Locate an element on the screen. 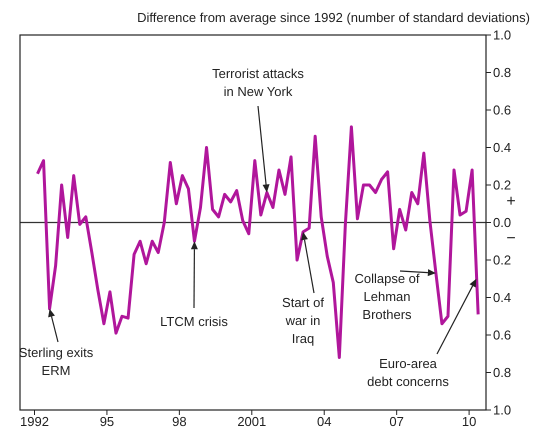 The image size is (534, 432). annotation: Start of war in Iraq is located at coordinates (303, 320).